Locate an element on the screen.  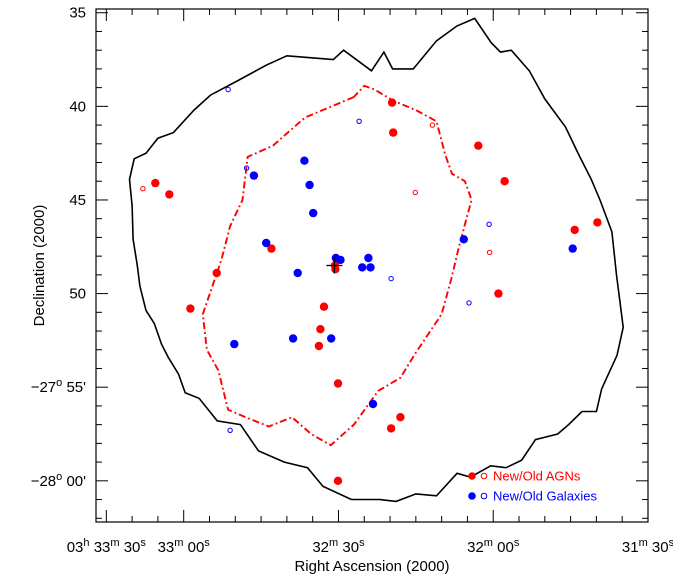
x-tick-label: 03h 33m 30s is located at coordinates (107, 546).